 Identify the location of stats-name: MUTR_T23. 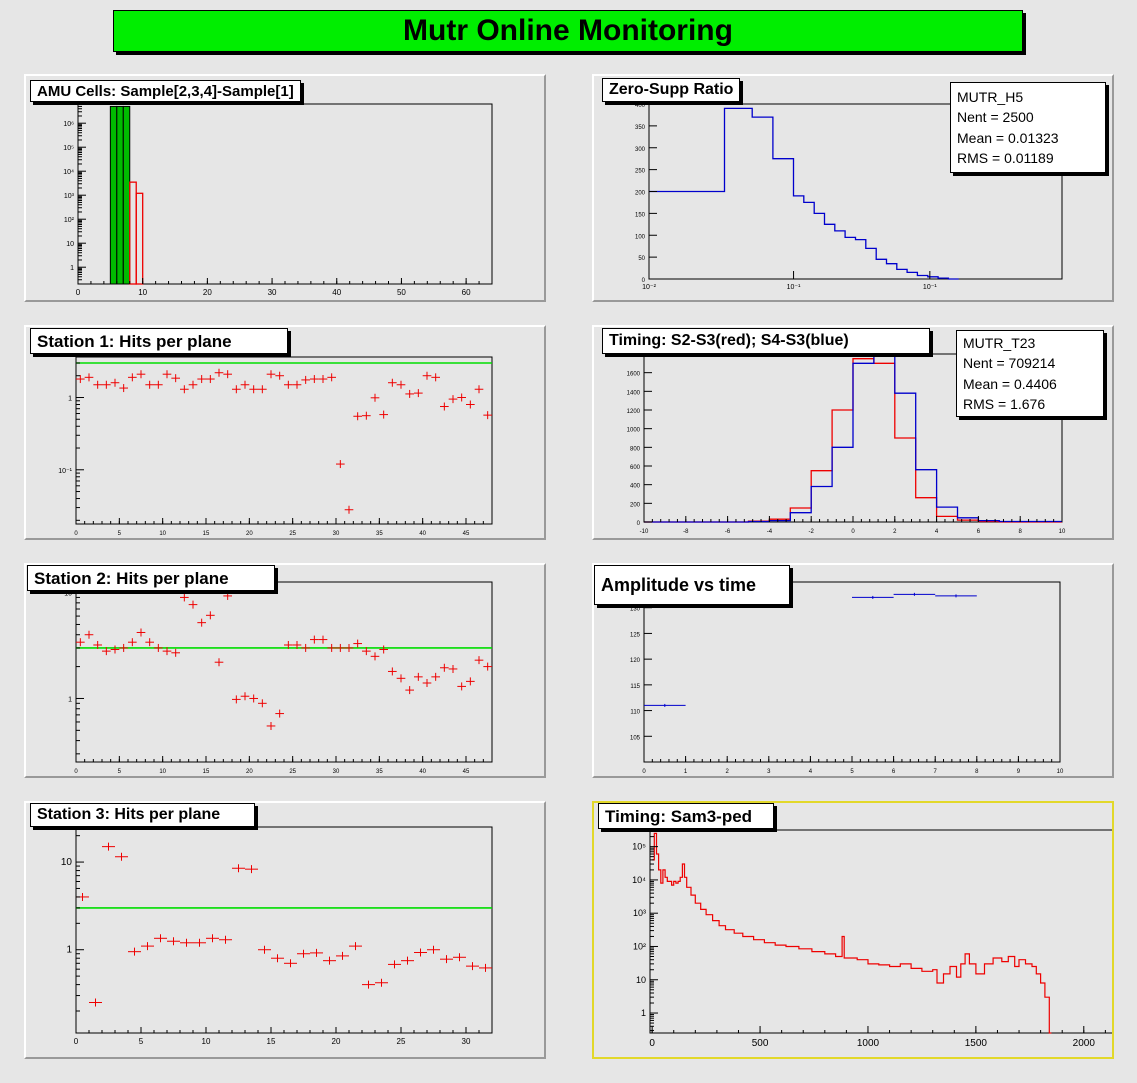
(999, 343).